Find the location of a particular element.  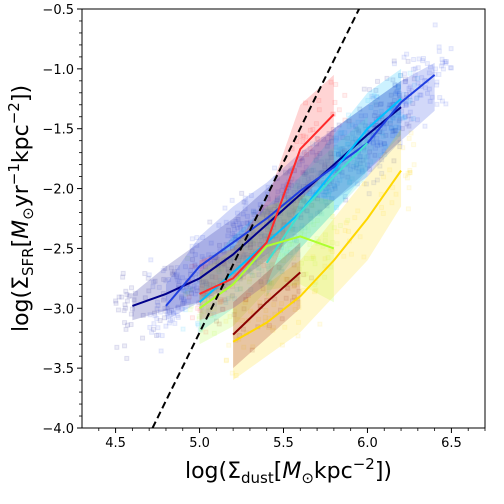

series-line is located at coordinates (267, 204).